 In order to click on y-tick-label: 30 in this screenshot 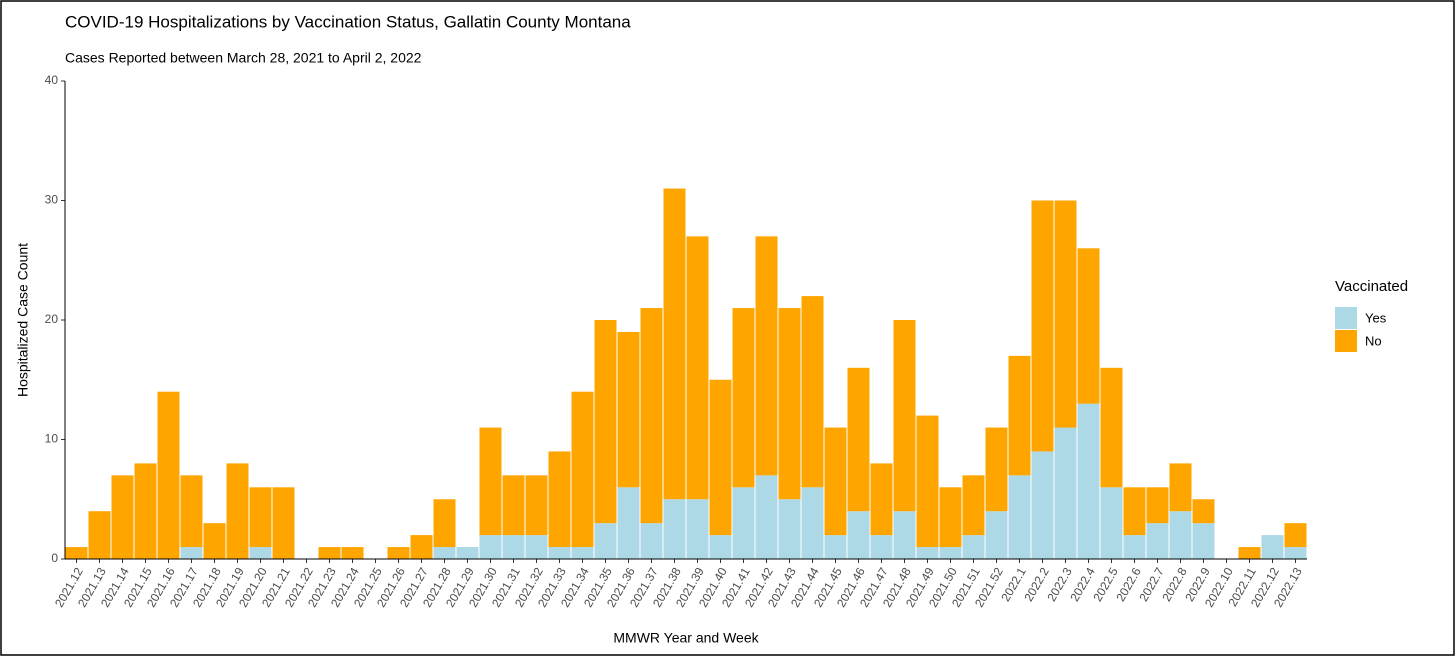, I will do `click(52, 200)`.